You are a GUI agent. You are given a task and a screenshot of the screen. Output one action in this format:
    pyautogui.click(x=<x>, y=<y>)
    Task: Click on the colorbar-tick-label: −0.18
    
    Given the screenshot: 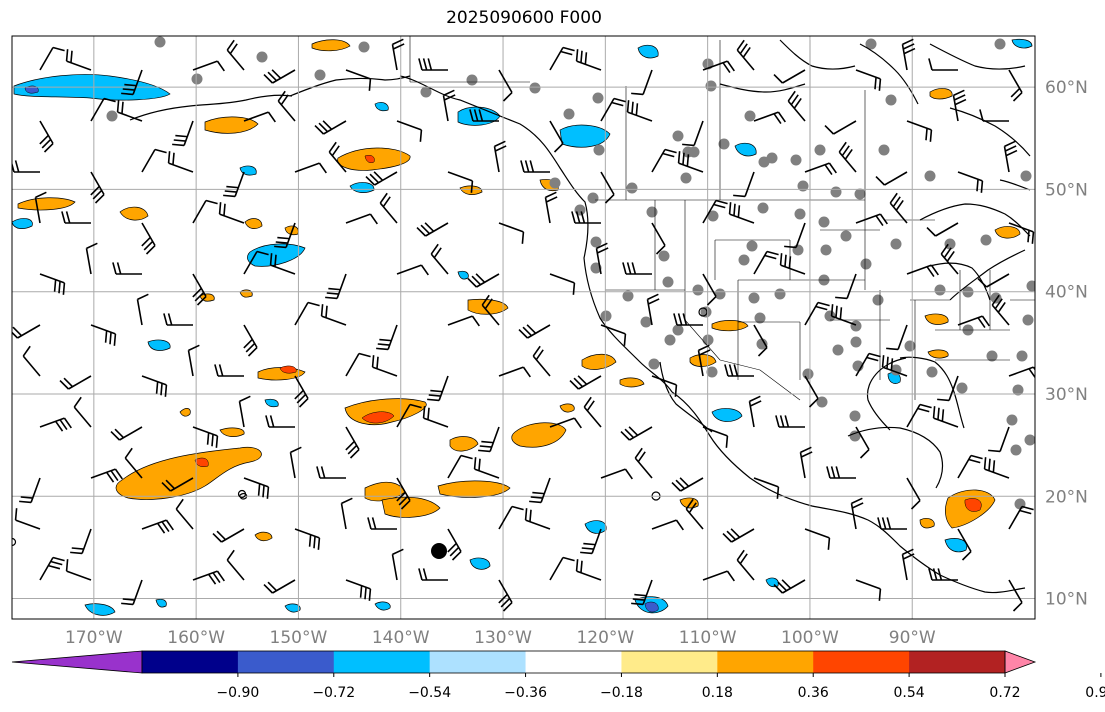 What is the action you would take?
    pyautogui.click(x=621, y=693)
    